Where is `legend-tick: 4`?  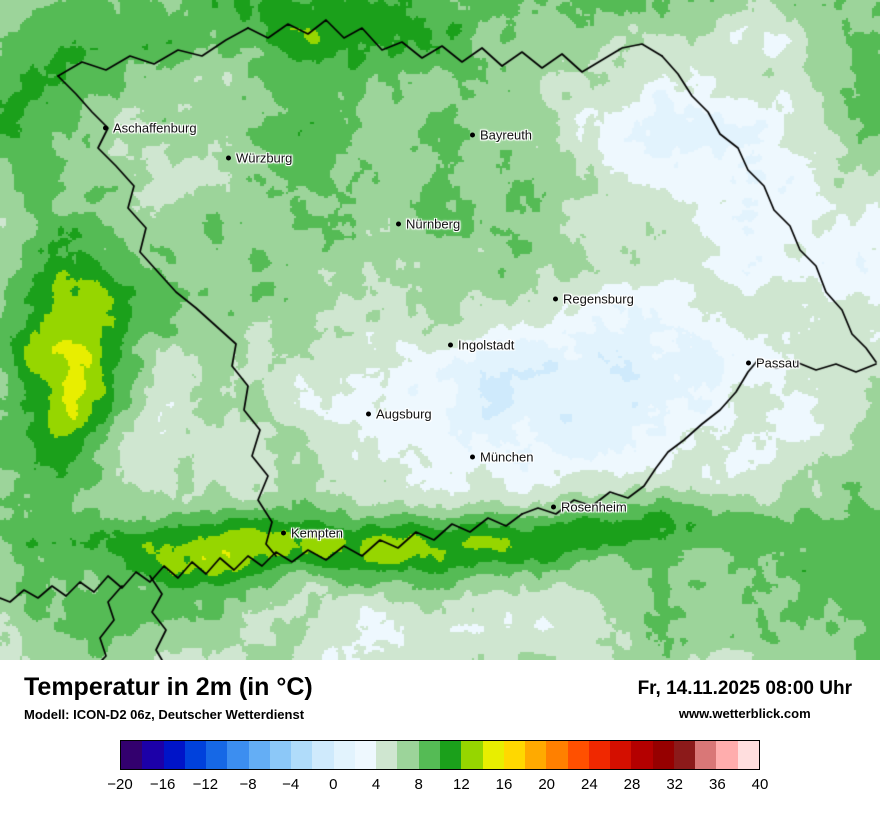
legend-tick: 4 is located at coordinates (376, 784).